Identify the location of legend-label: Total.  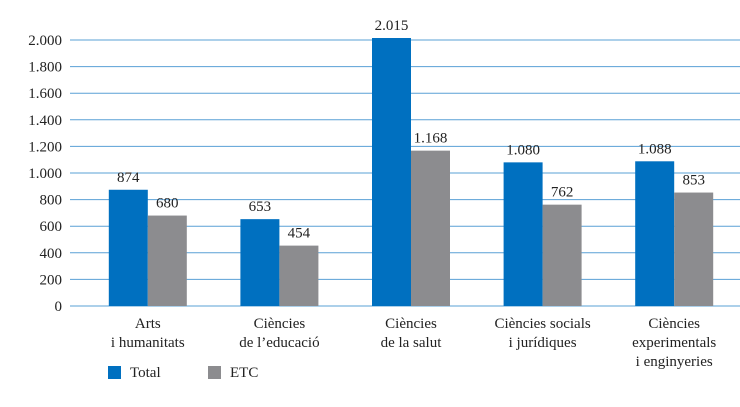
(145, 373).